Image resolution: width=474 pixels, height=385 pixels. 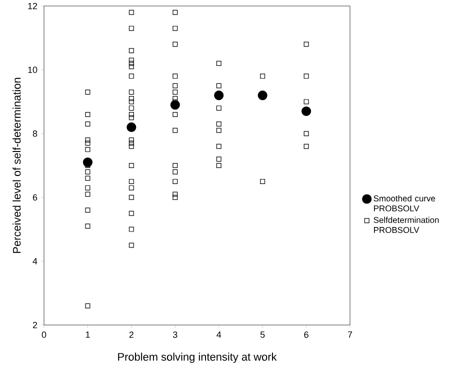 I want to click on x-tick-label: 4, so click(x=219, y=335).